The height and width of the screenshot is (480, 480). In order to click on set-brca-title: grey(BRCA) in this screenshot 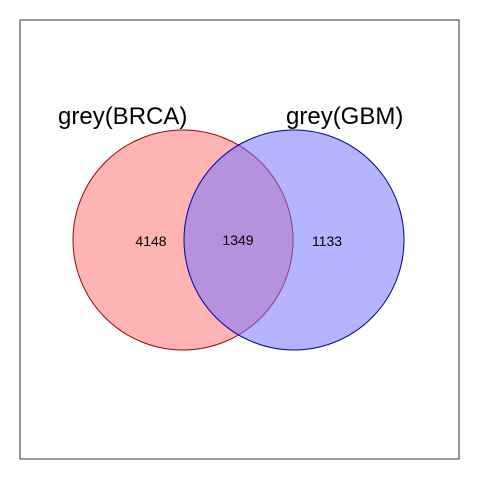, I will do `click(122, 116)`.